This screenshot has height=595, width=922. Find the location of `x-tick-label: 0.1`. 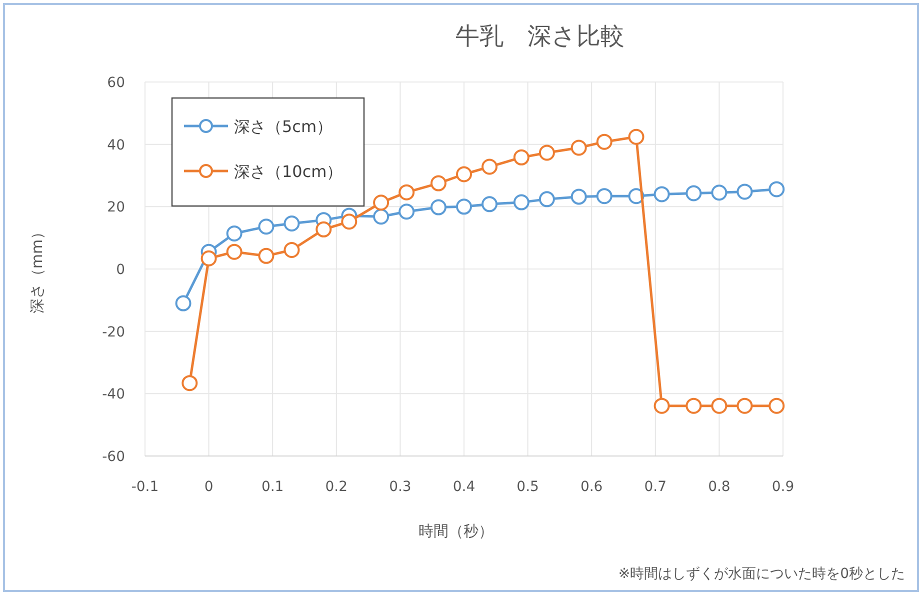

x-tick-label: 0.1 is located at coordinates (272, 487).